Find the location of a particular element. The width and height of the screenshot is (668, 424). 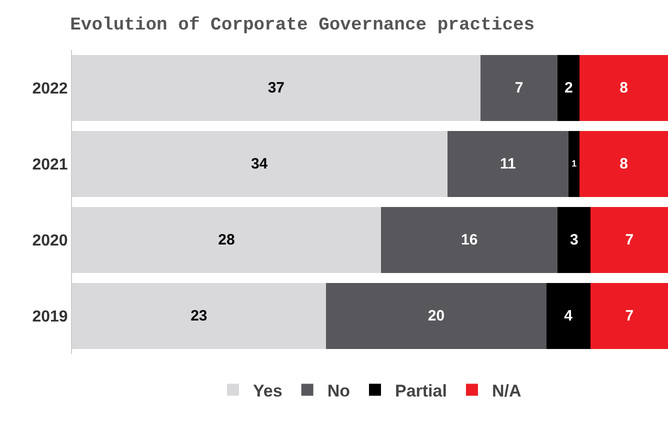

legend-label: N/A is located at coordinates (507, 390).